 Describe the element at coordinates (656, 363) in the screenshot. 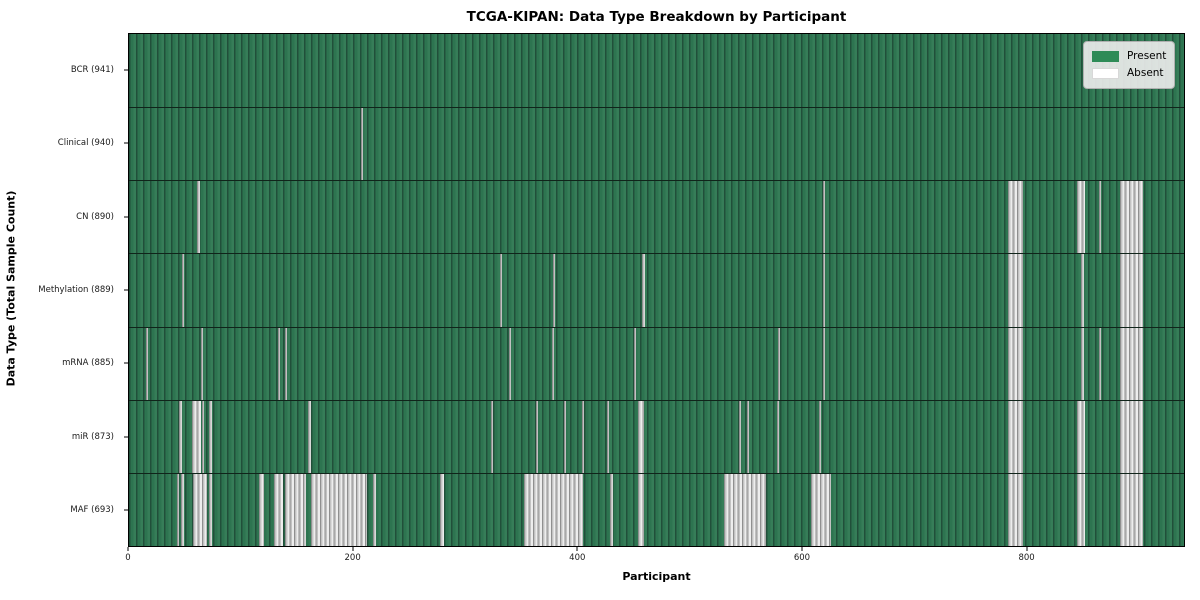

I see `heatmap-row-mrna` at that location.